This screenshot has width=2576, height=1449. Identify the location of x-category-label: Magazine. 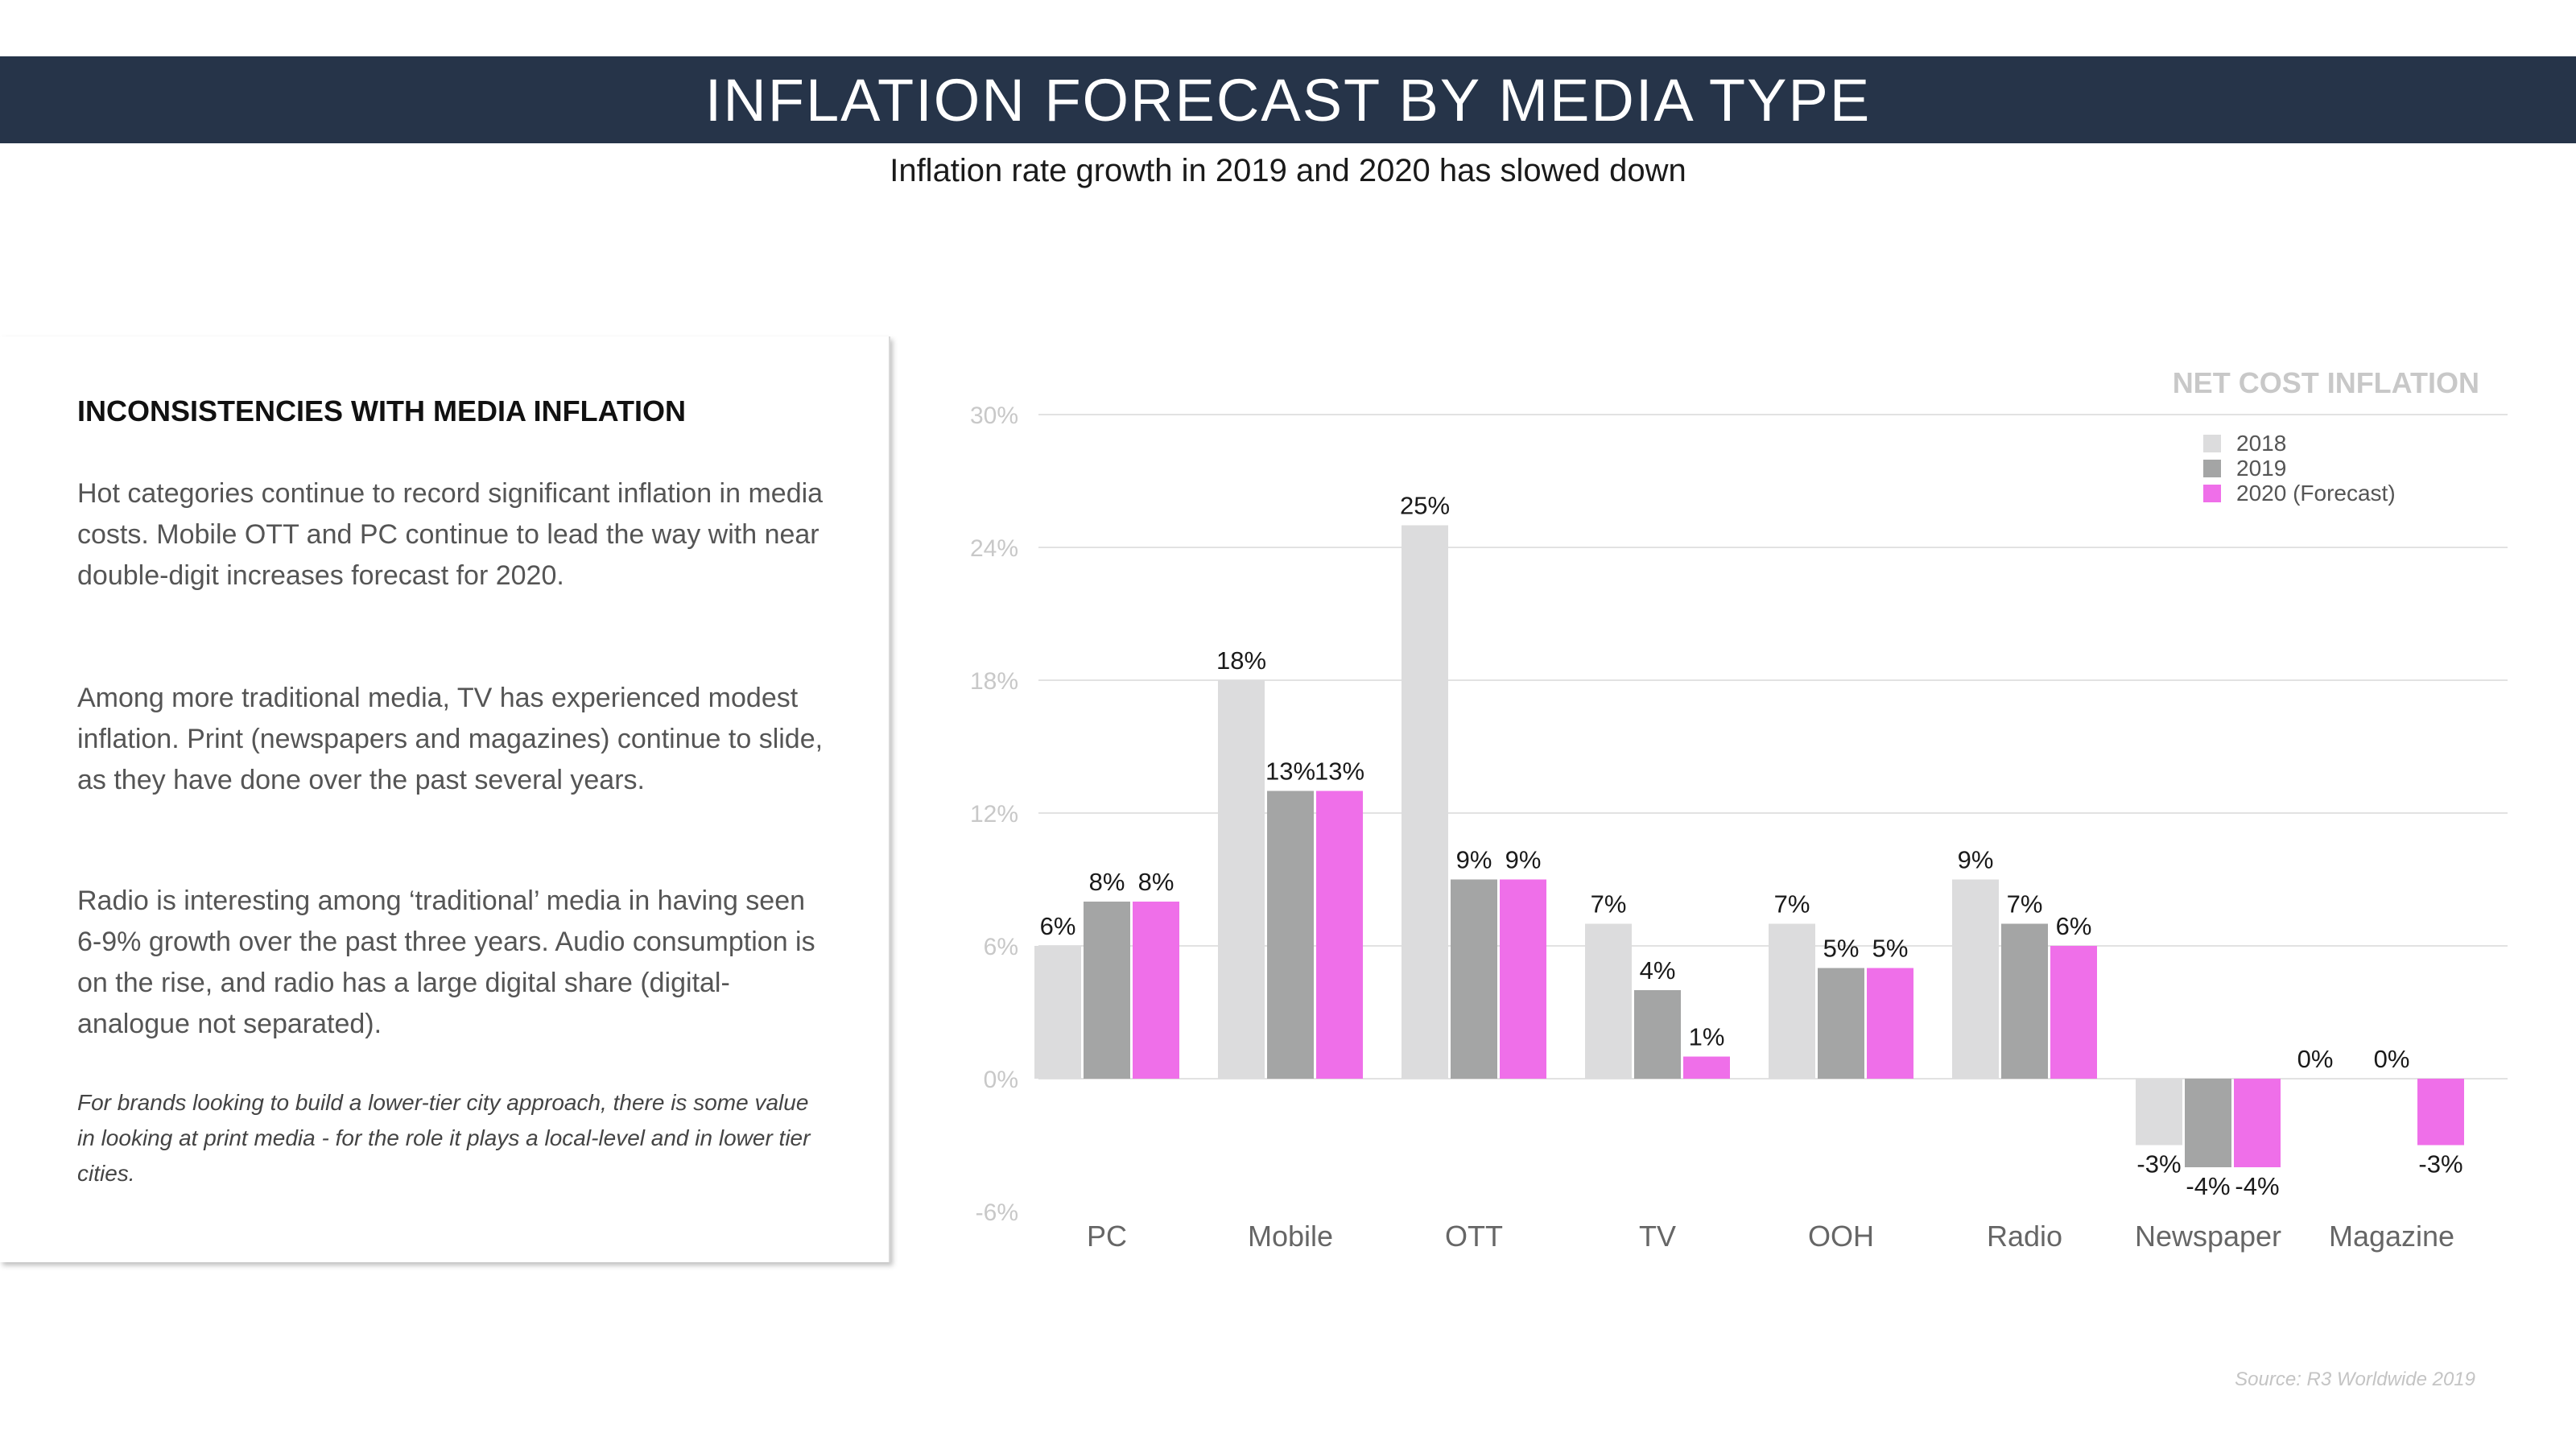
(2391, 1236).